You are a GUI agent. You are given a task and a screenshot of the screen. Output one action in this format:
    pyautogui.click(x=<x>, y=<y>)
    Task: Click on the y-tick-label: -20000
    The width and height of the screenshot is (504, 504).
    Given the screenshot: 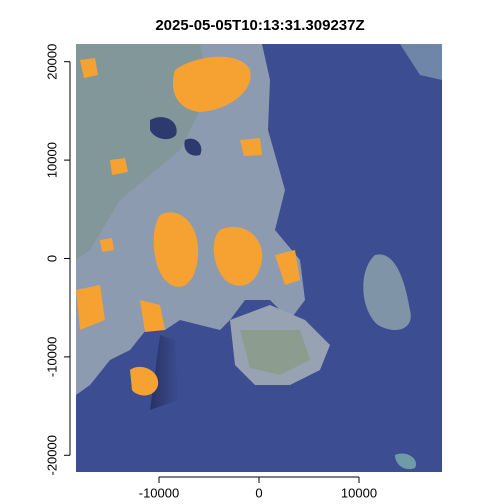 What is the action you would take?
    pyautogui.click(x=51, y=455)
    